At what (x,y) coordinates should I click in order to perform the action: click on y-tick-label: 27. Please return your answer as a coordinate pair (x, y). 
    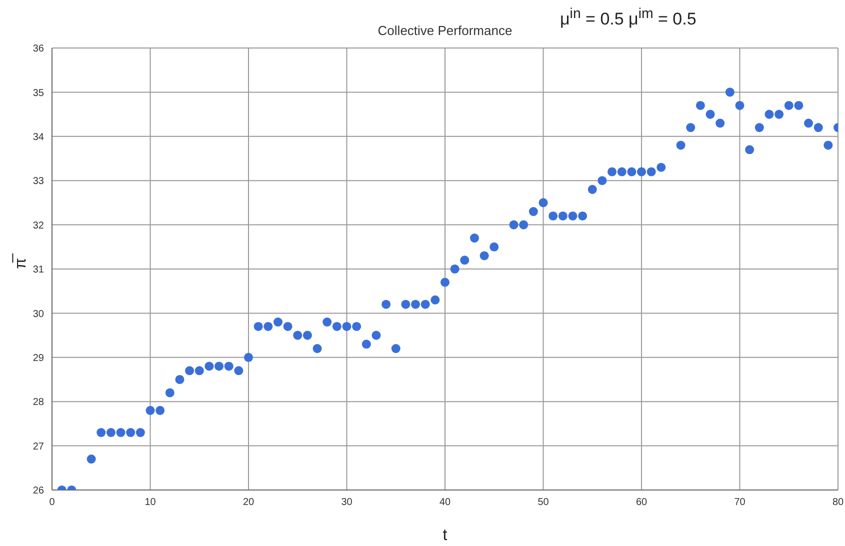
    Looking at the image, I should click on (38, 446).